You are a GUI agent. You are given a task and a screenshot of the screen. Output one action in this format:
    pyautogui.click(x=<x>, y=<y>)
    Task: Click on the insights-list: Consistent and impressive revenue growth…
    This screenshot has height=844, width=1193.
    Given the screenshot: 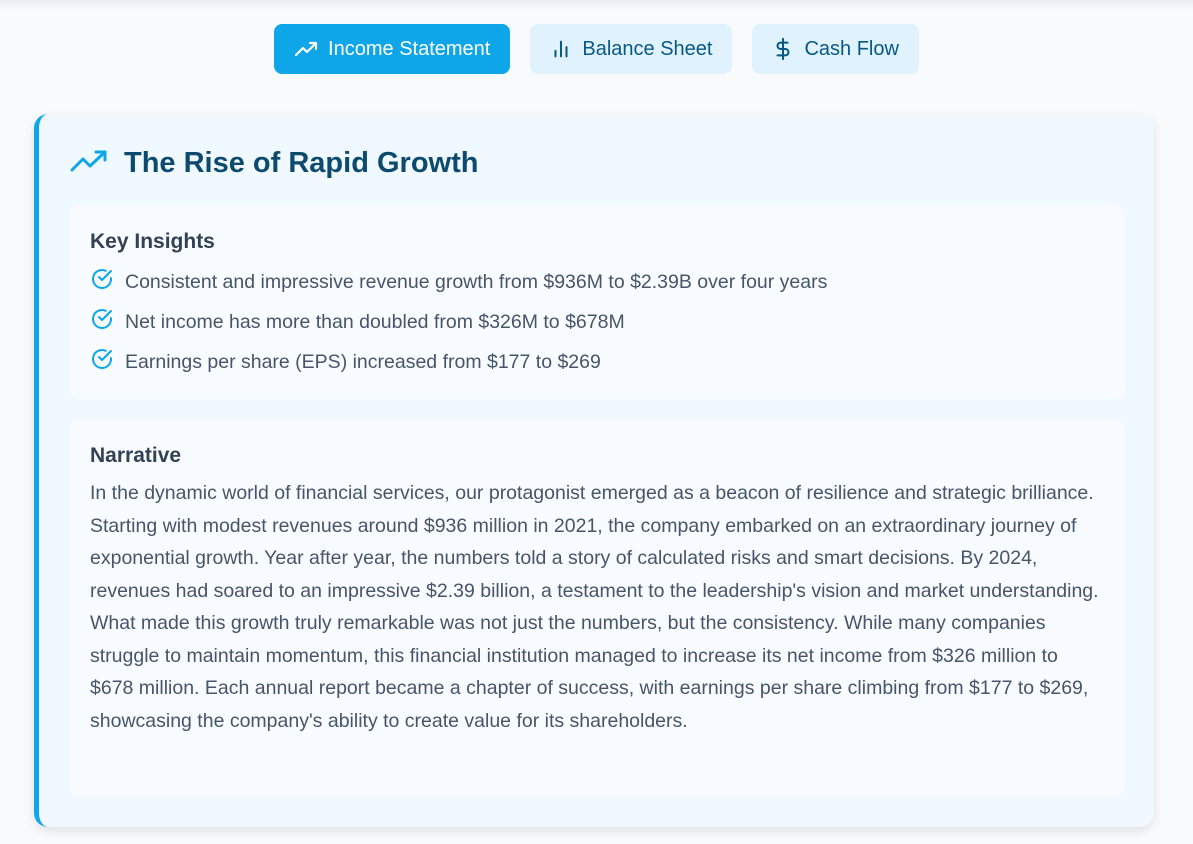 What is the action you would take?
    pyautogui.click(x=597, y=322)
    